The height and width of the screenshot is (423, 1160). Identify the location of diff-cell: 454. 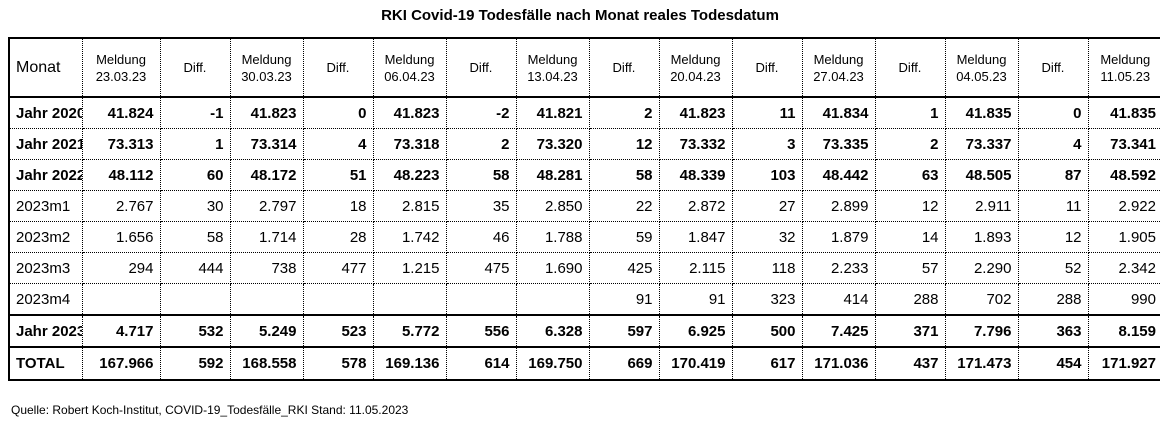
(1053, 363).